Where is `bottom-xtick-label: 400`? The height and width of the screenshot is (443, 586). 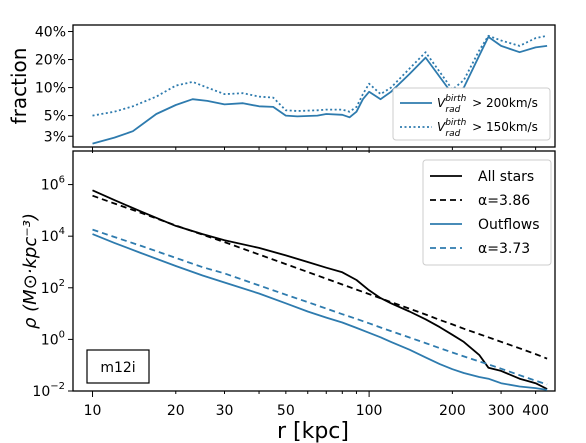
bottom-xtick-label: 400 is located at coordinates (535, 411).